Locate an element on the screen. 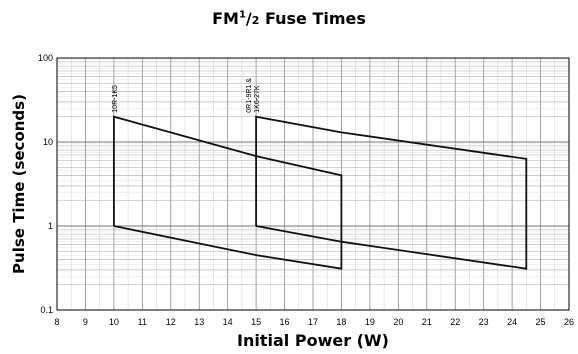  x-tick-label: 9 is located at coordinates (85, 322).